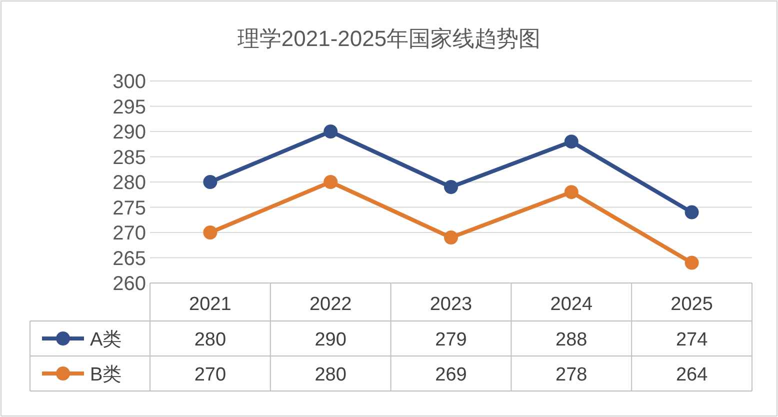 The image size is (778, 417). I want to click on x-tick-label: 2025, so click(691, 304).